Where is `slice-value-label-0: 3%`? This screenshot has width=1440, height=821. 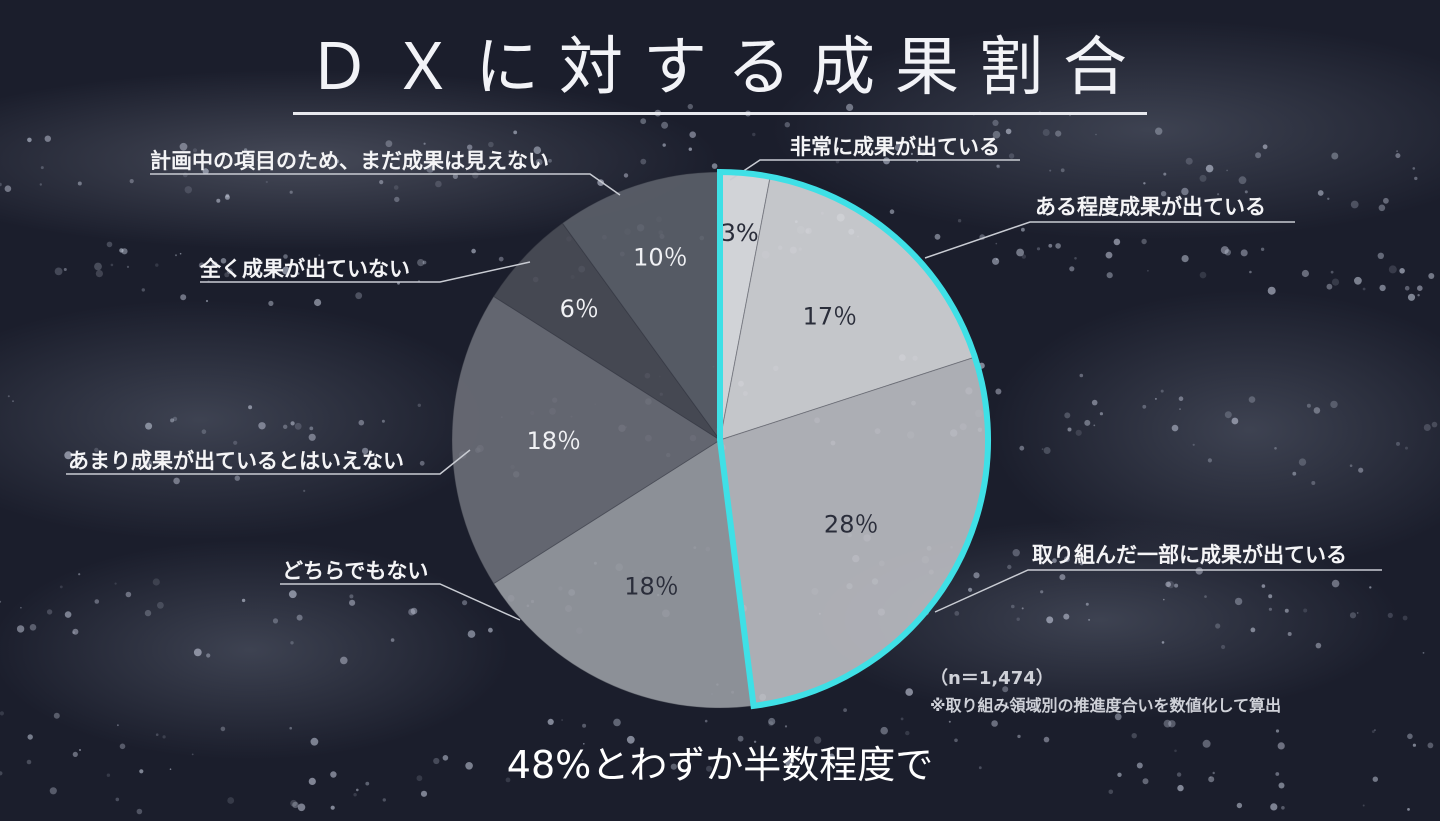
slice-value-label-0: 3% is located at coordinates (740, 233).